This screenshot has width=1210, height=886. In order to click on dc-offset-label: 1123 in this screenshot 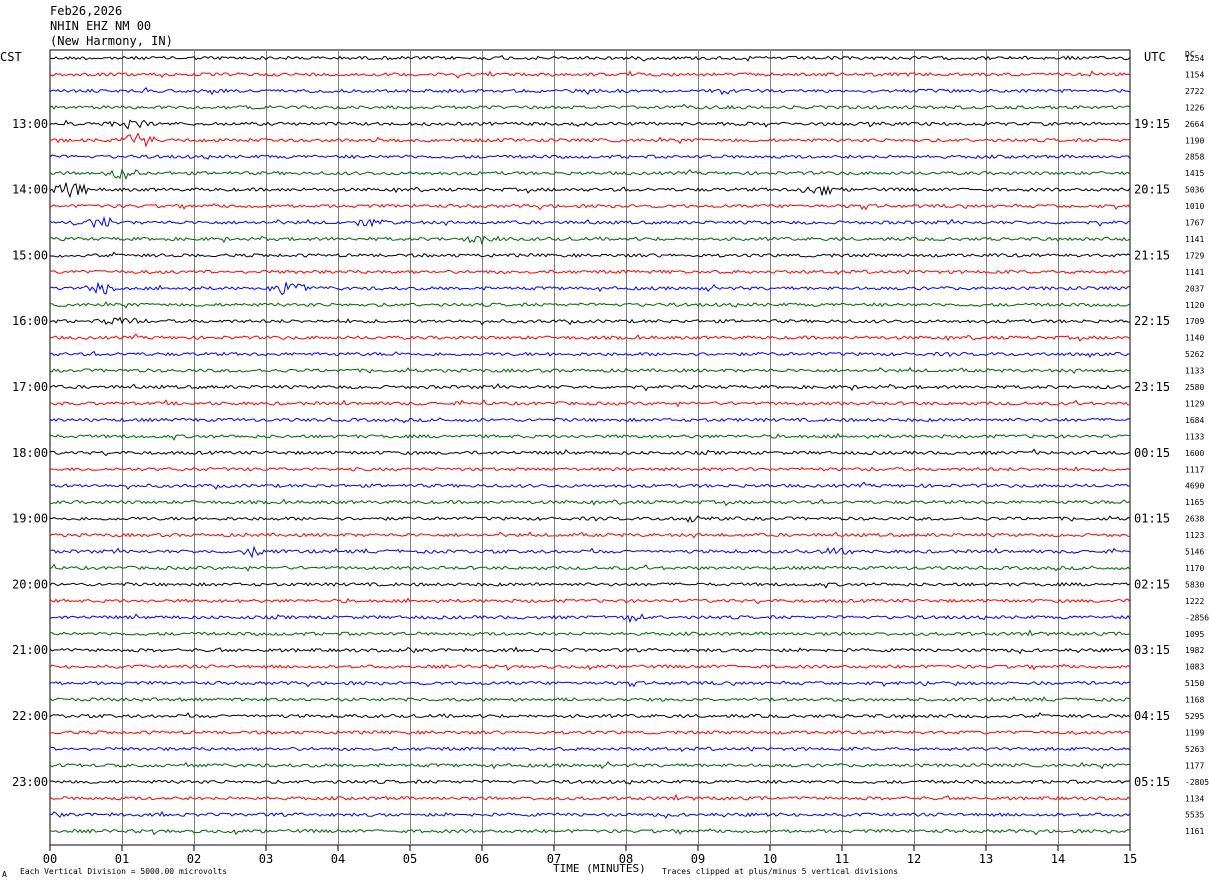, I will do `click(1194, 535)`.